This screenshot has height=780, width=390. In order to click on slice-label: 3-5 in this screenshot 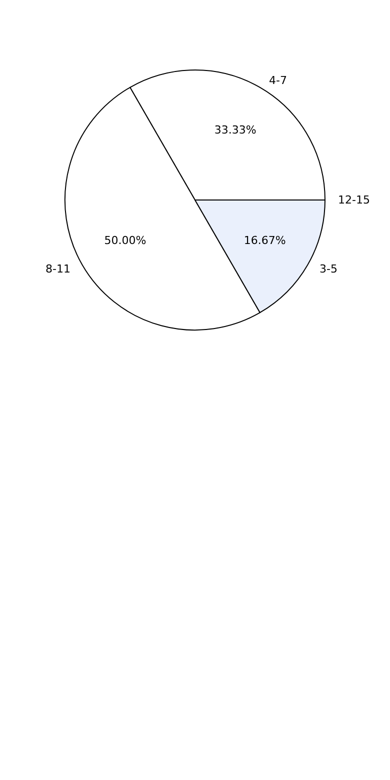, I will do `click(329, 269)`.